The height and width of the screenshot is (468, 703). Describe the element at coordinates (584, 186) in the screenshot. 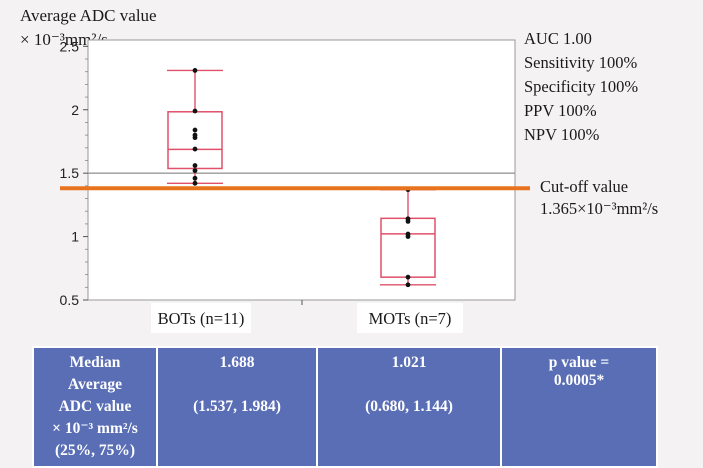

I see `cutoff-label: Cut-off value` at that location.